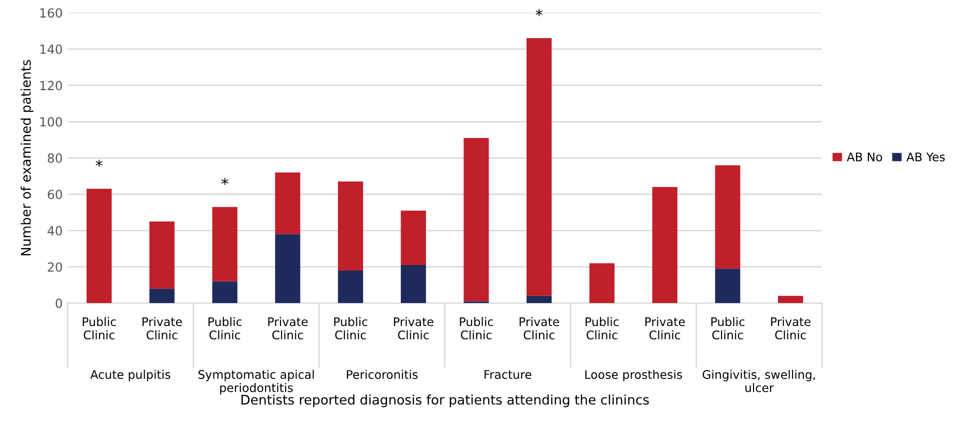  What do you see at coordinates (51, 85) in the screenshot?
I see `y-tick-label: 120` at bounding box center [51, 85].